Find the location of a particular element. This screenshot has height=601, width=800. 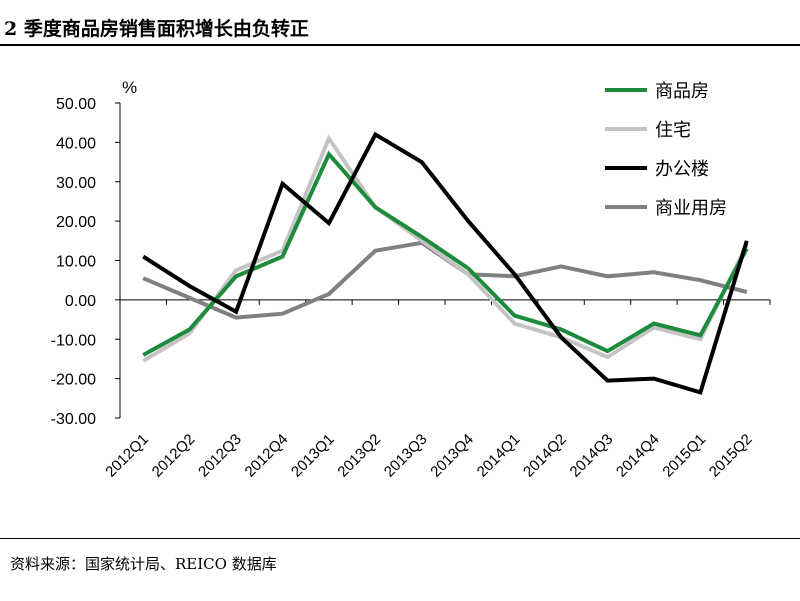

legend-label: 商业用房 is located at coordinates (691, 208).